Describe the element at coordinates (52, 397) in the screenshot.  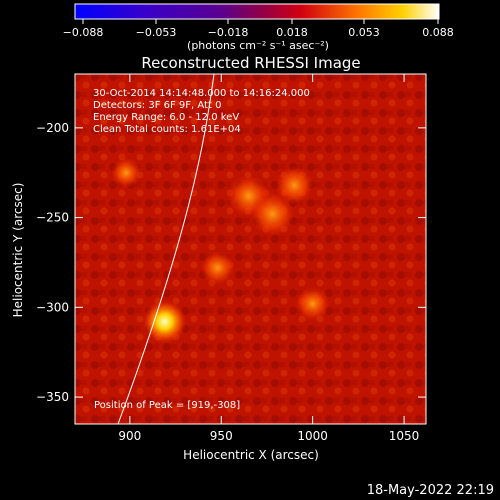
I see `y-tick-label-3: −350` at that location.